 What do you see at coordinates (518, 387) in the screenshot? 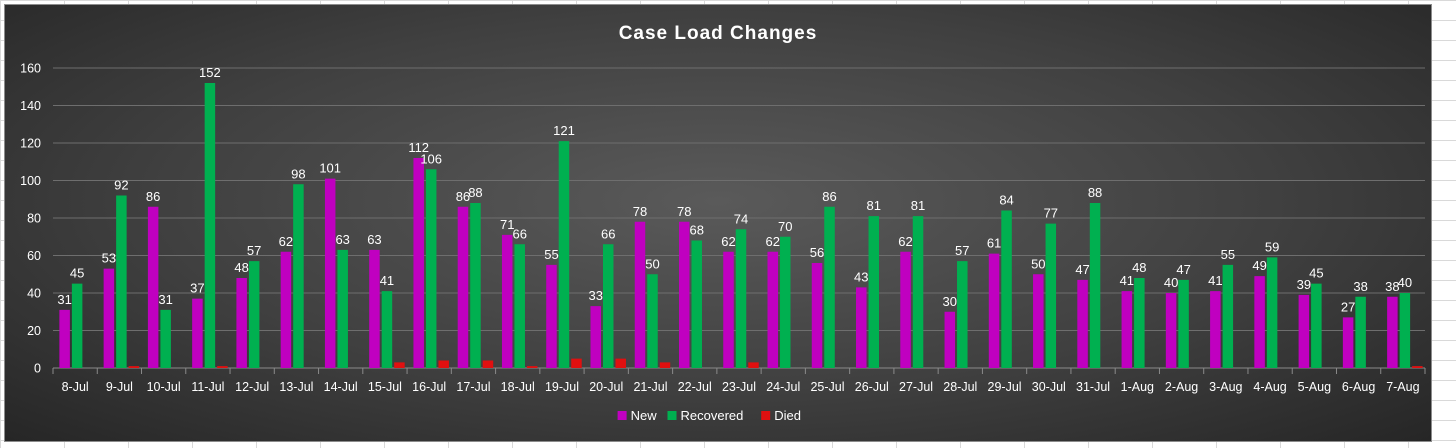
I see `x-tick-label: 18-Jul` at bounding box center [518, 387].